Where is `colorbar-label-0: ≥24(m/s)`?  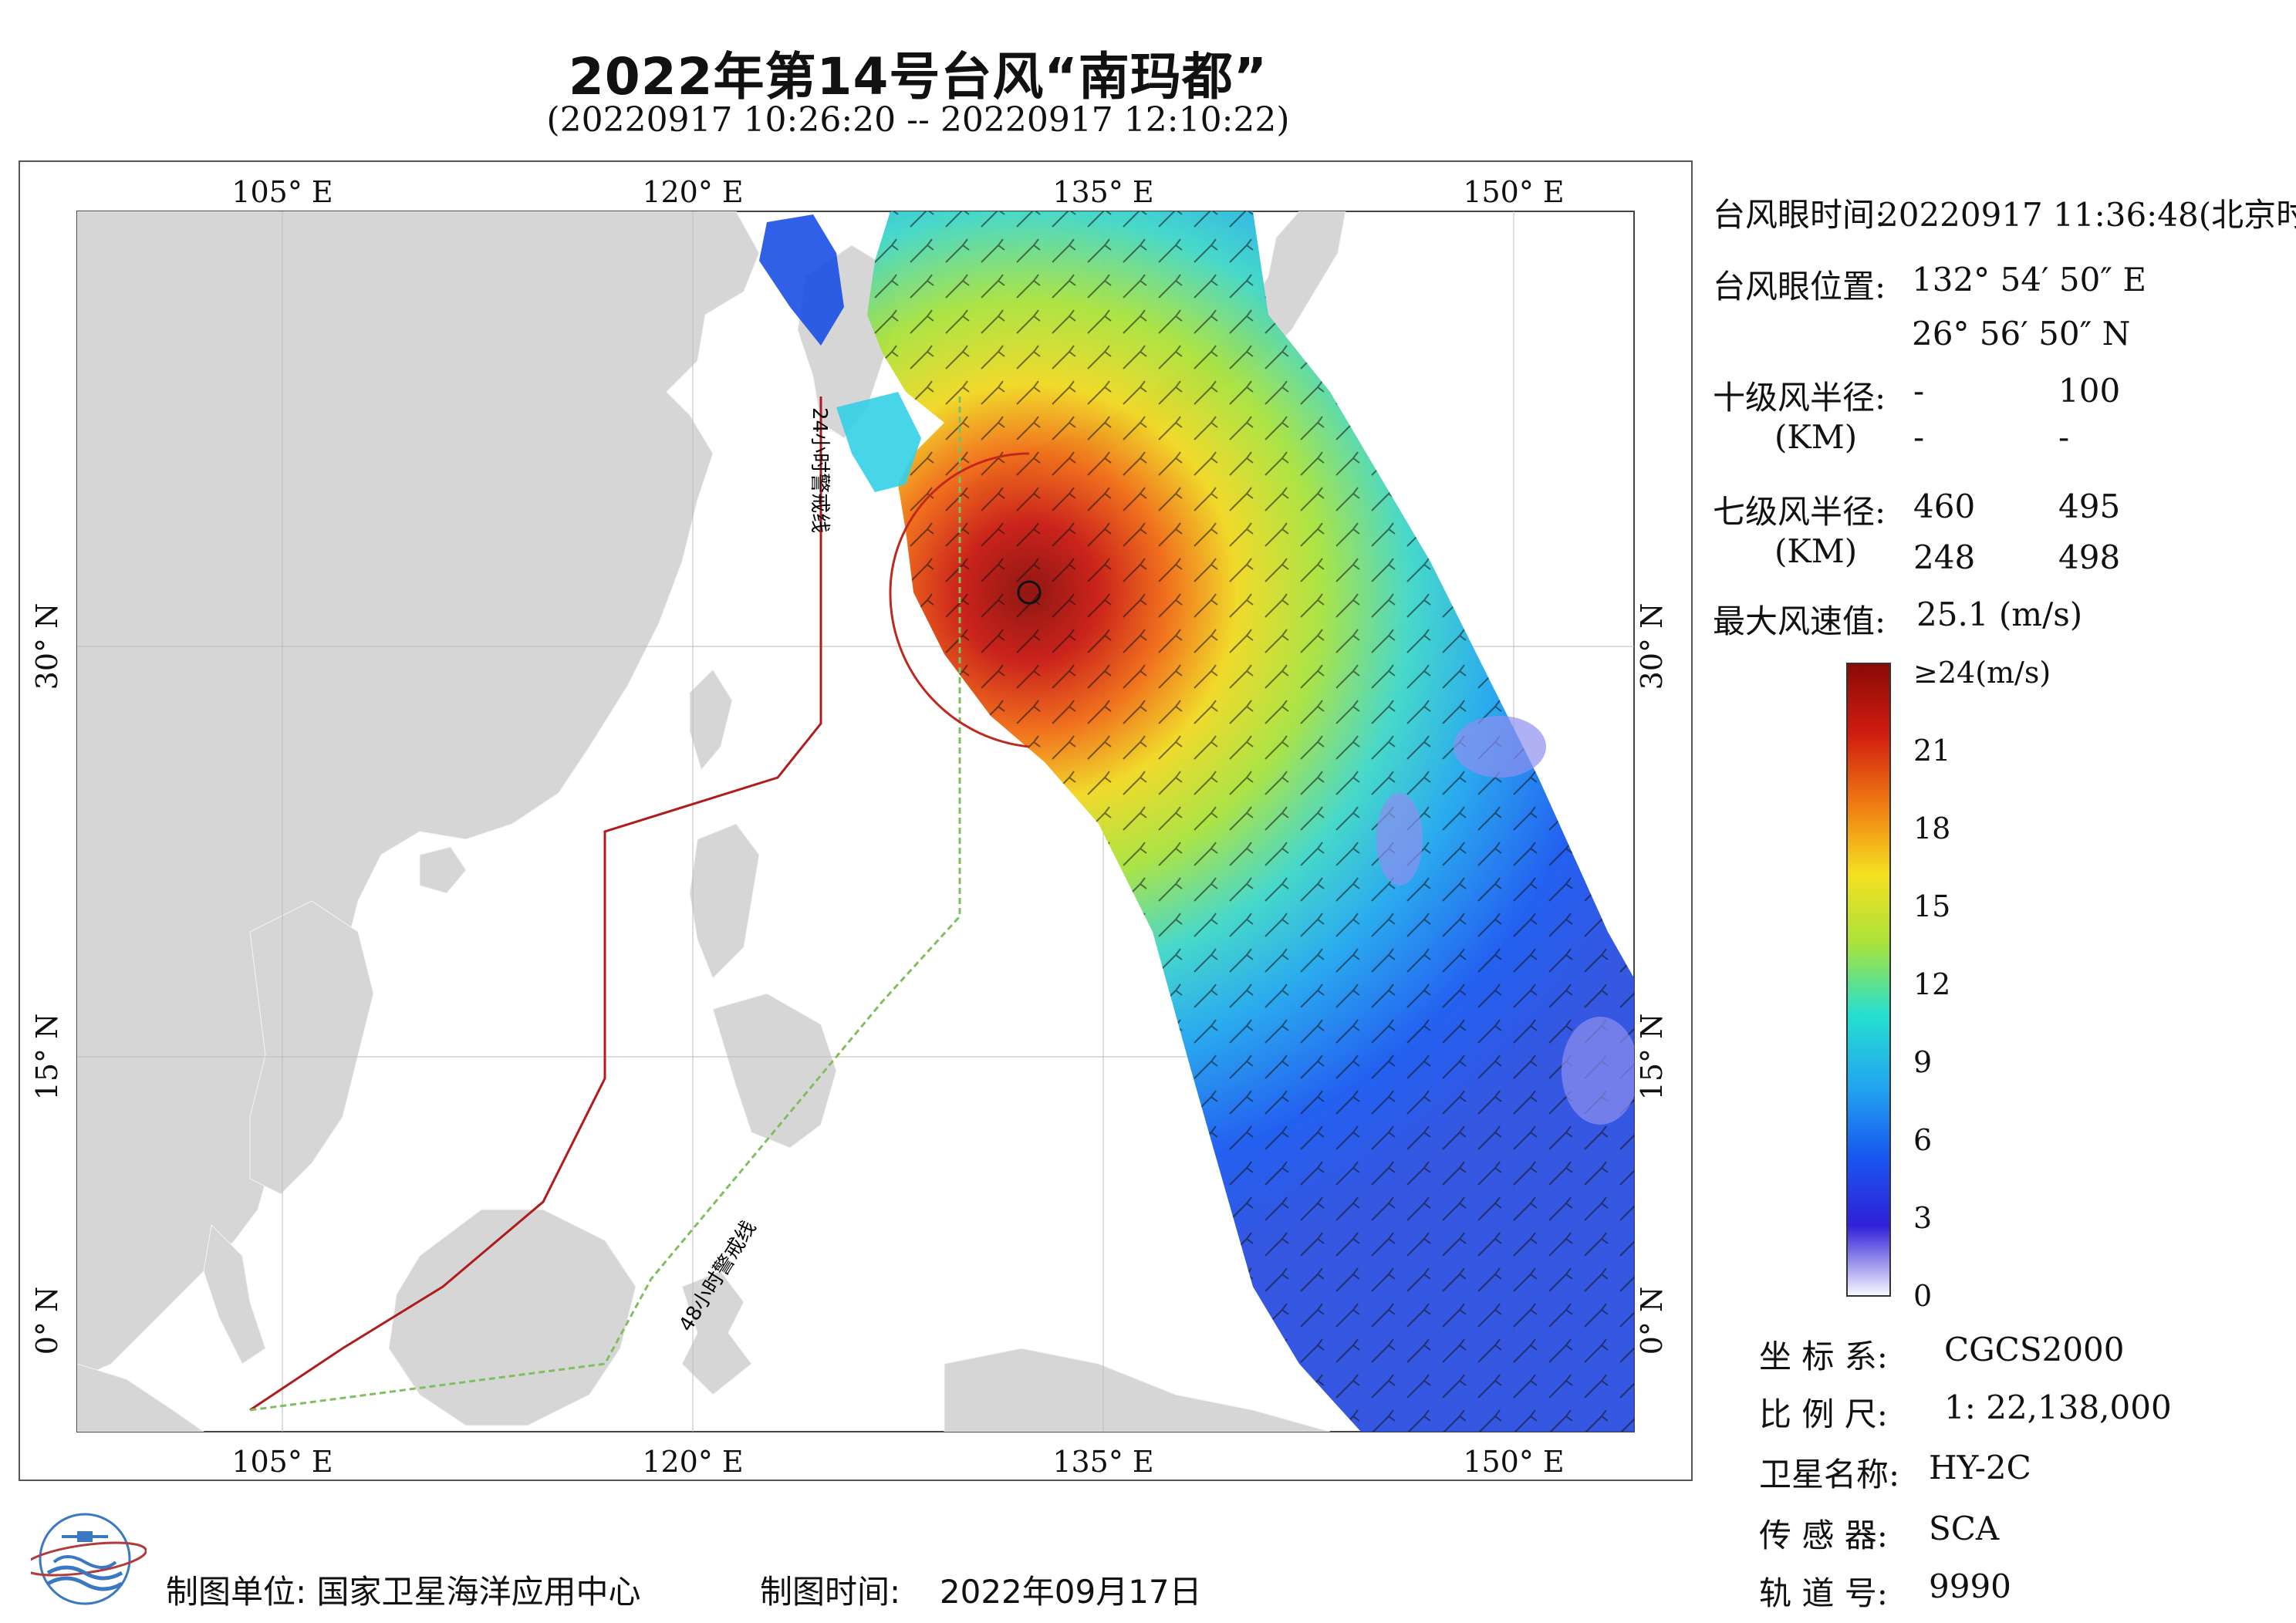
colorbar-label-0: ≥24(m/s) is located at coordinates (1982, 673).